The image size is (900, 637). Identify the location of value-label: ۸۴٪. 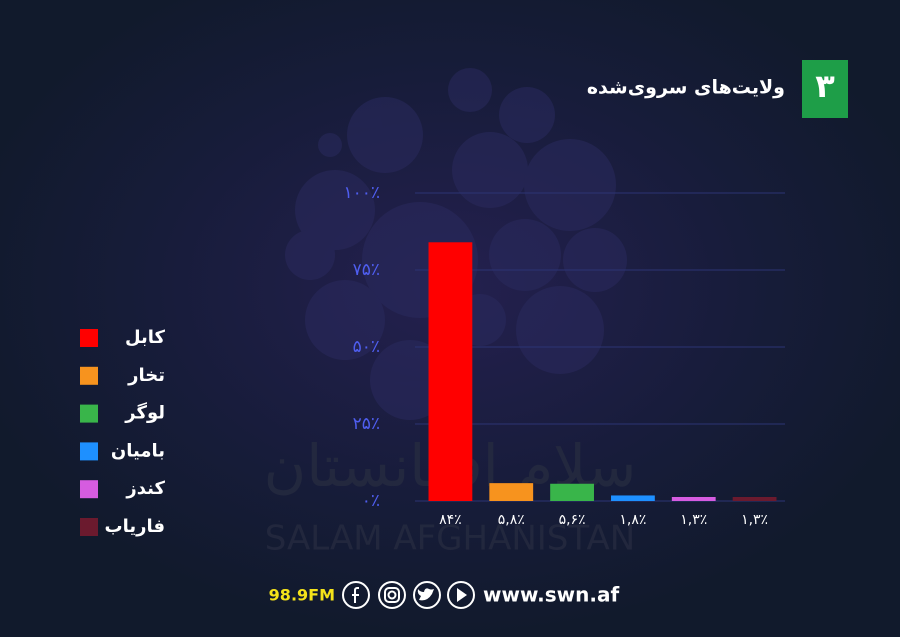
(450, 520).